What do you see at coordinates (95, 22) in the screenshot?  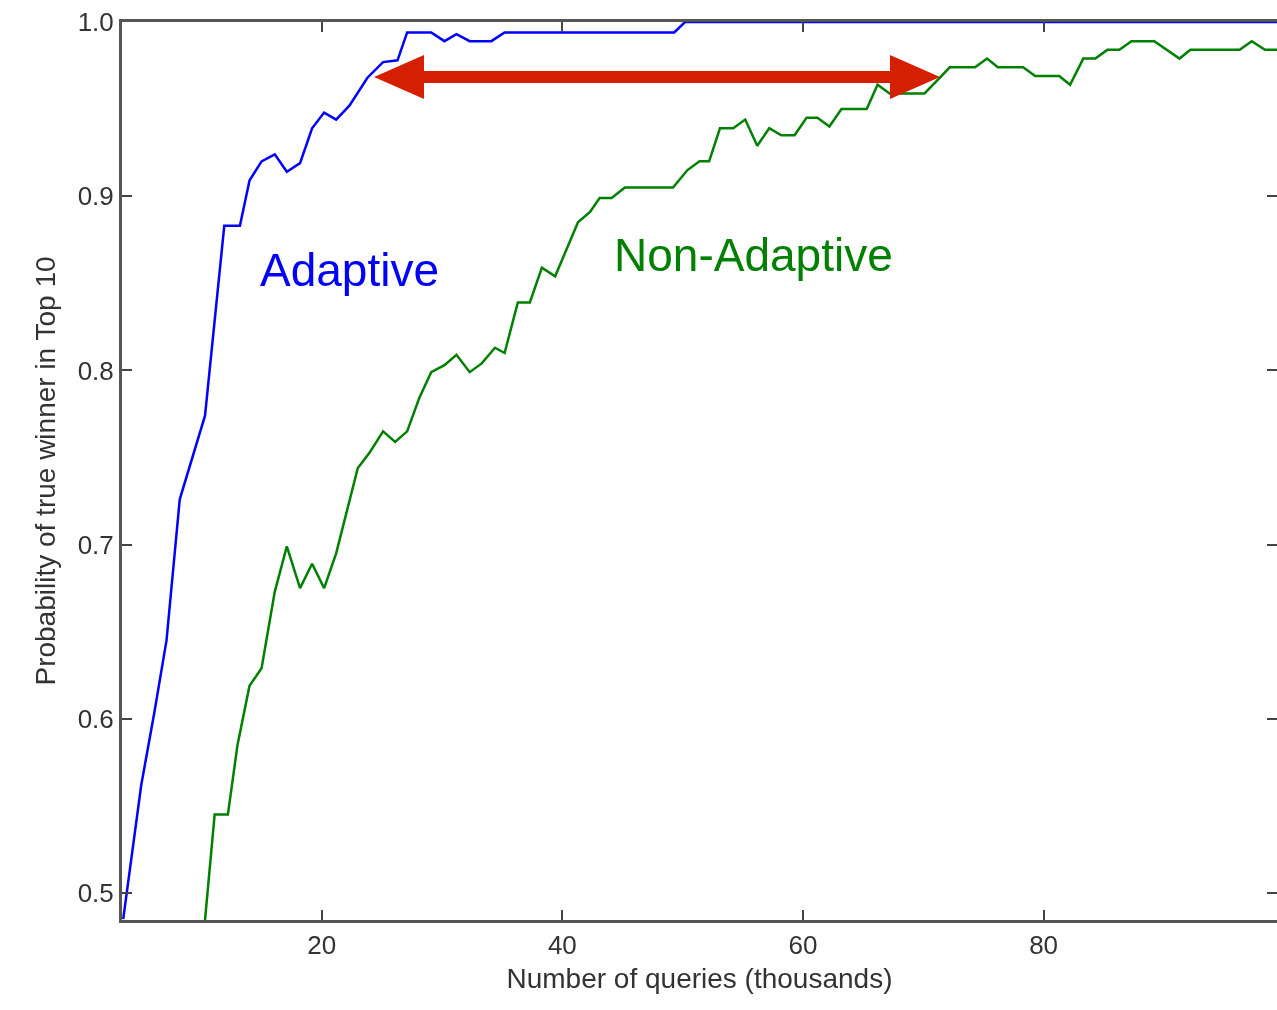 I see `y-tick-label: 1.0` at bounding box center [95, 22].